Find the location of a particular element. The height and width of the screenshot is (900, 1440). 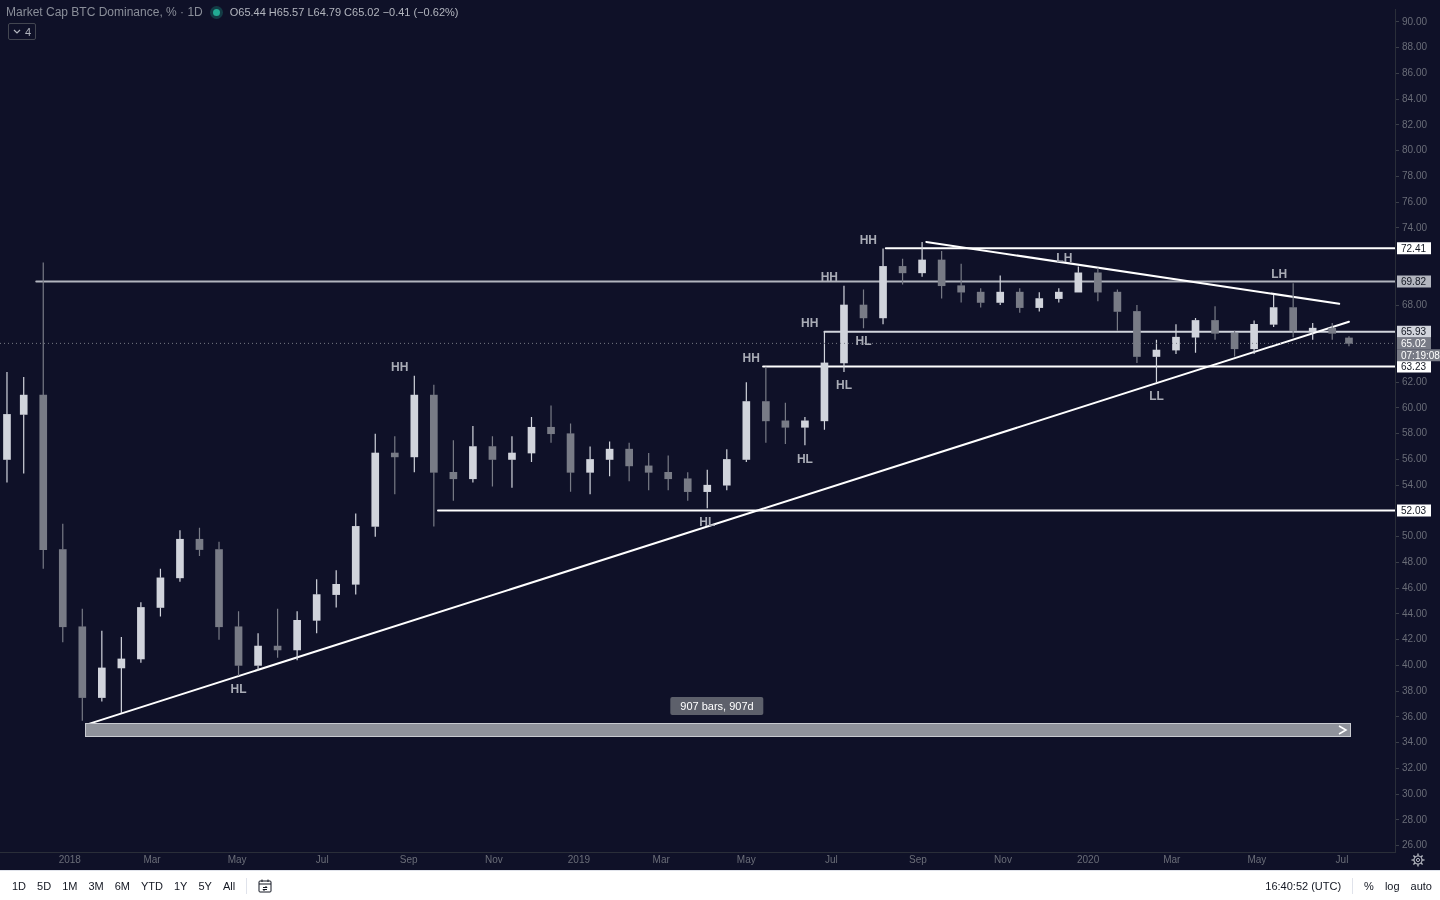

y-tick-label: 90.00 is located at coordinates (1415, 21).